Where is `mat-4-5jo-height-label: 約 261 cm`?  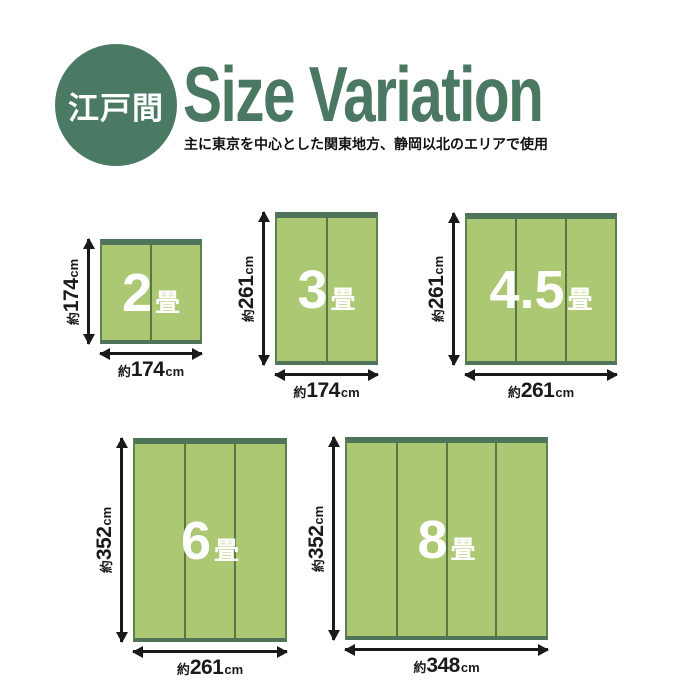 mat-4-5jo-height-label: 約 261 cm is located at coordinates (437, 289).